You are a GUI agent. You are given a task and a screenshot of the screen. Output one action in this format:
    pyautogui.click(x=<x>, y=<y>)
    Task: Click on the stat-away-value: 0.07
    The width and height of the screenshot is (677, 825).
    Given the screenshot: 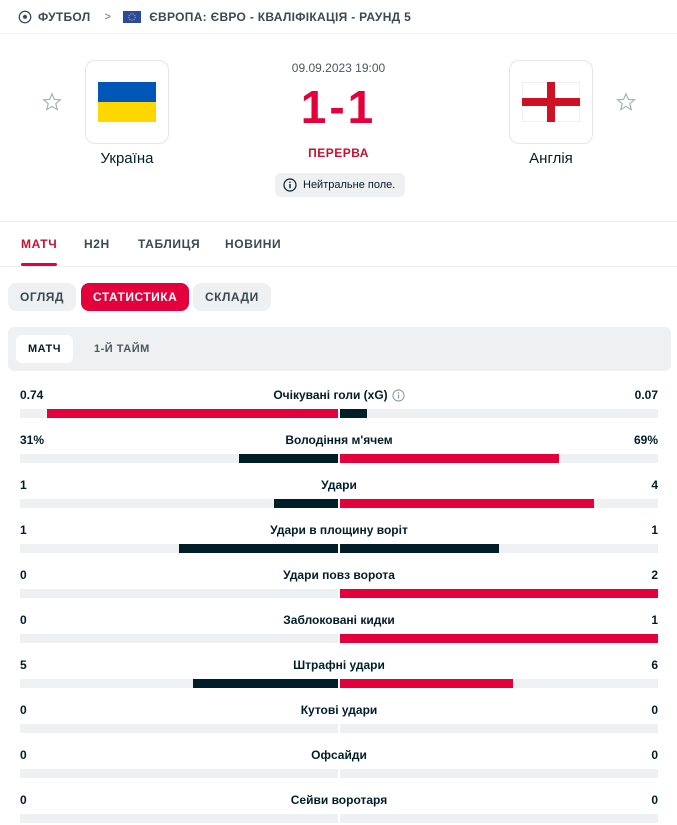 What is the action you would take?
    pyautogui.click(x=646, y=395)
    